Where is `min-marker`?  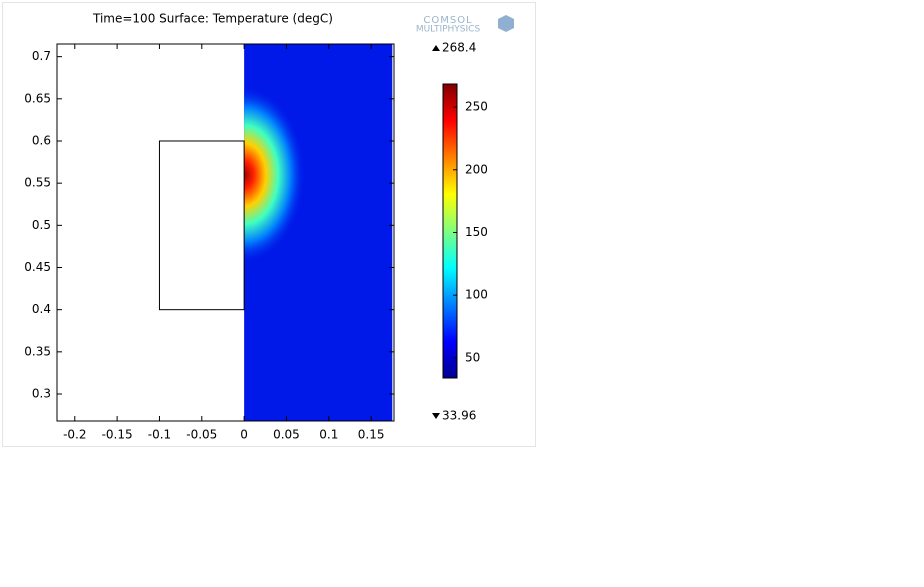
min-marker is located at coordinates (436, 416).